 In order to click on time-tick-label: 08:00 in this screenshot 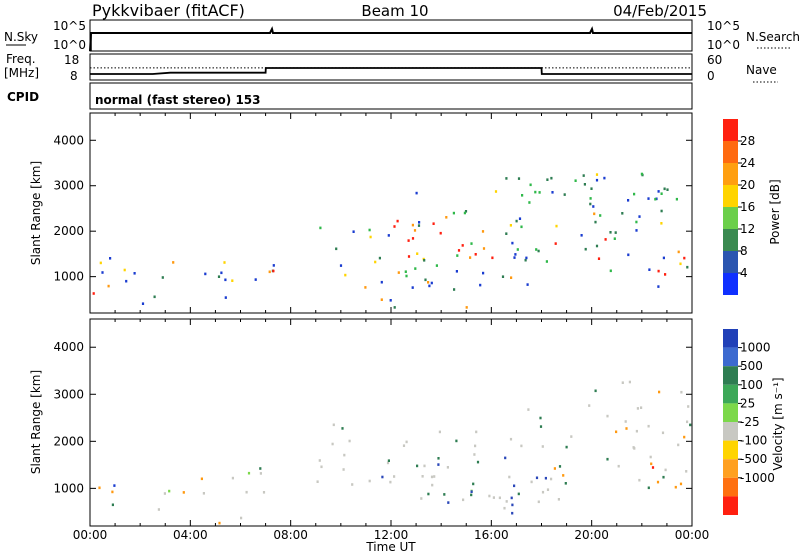, I will do `click(290, 535)`.